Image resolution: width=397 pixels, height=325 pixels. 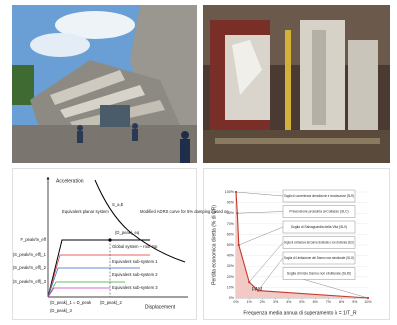 I want to click on y-tick-label: 100%, so click(x=230, y=192).